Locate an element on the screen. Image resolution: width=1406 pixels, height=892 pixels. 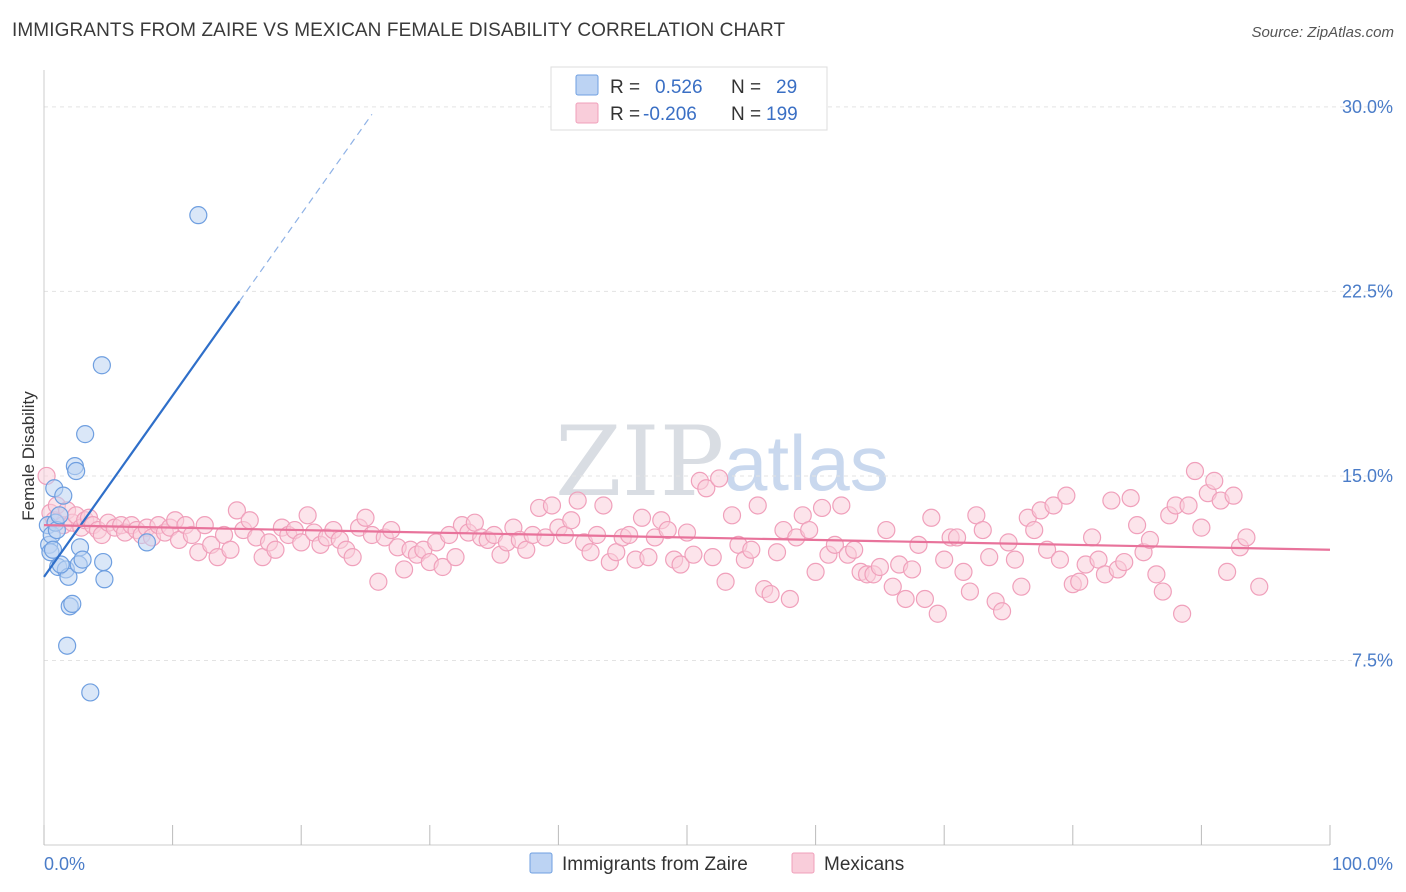
legend-zaire-n-value: 29 is located at coordinates (786, 87).